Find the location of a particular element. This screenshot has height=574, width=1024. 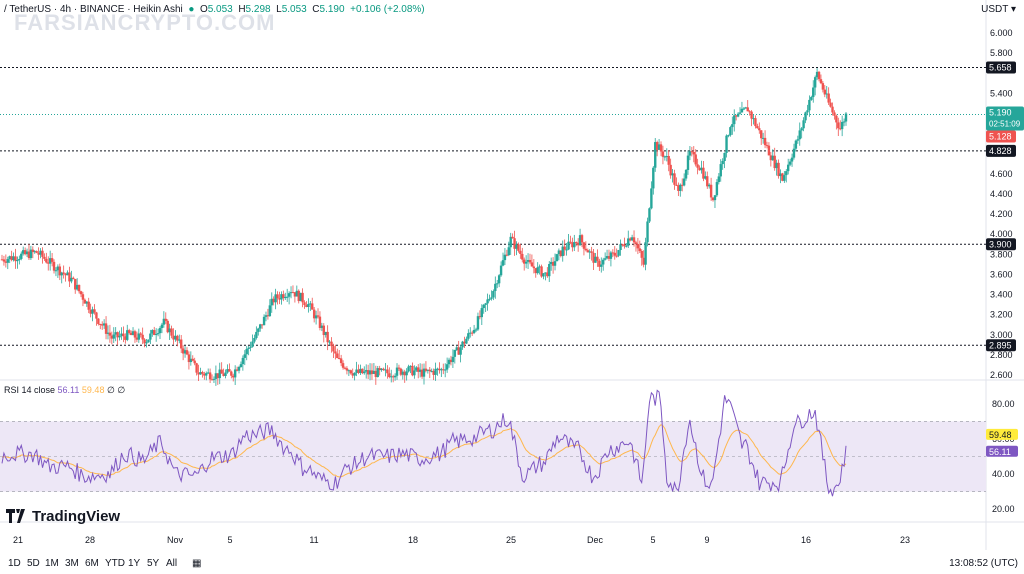

timeframe-ytd: YTD is located at coordinates (115, 563).